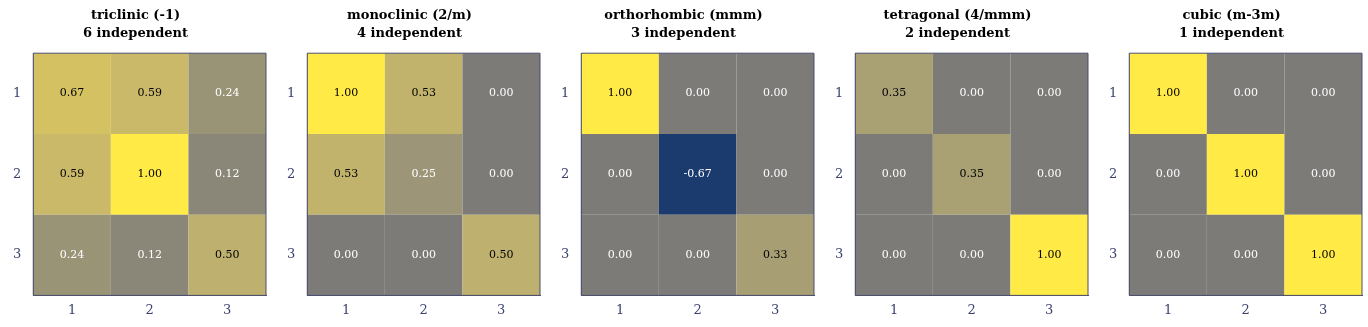 The height and width of the screenshot is (327, 1368). What do you see at coordinates (957, 15) in the screenshot?
I see `chart-title: tetragonal (4/mmm)` at bounding box center [957, 15].